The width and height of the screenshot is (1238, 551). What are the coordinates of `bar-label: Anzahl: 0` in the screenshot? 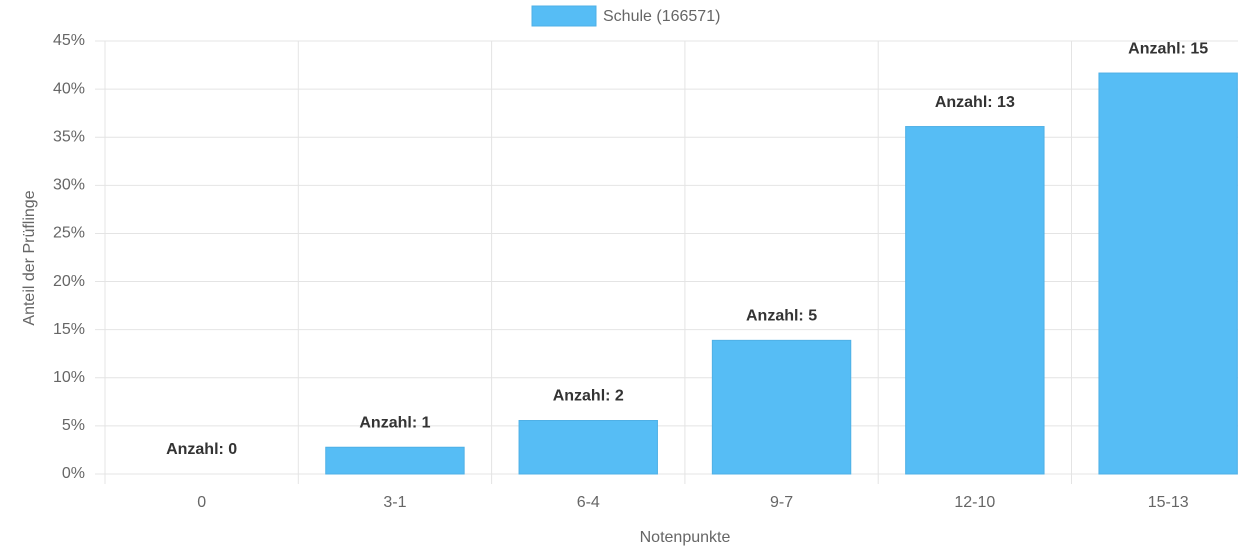 It's located at (201, 449).